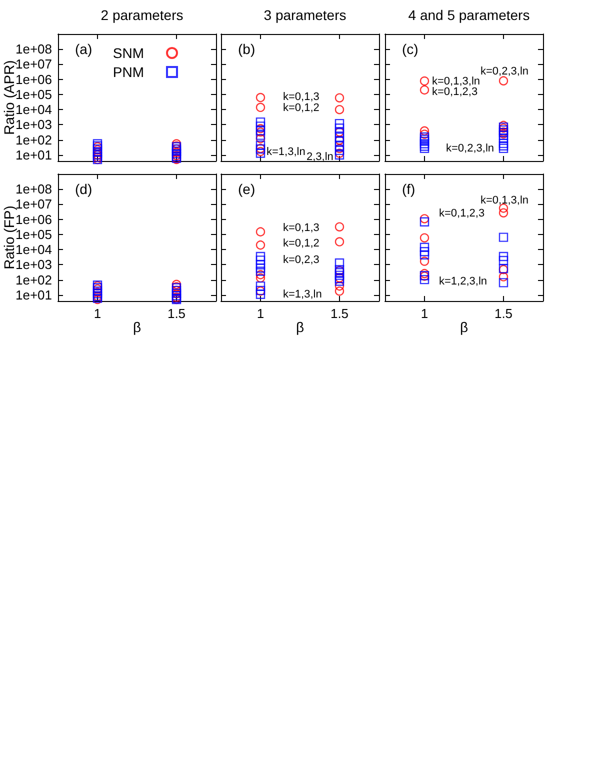  What do you see at coordinates (83, 49) in the screenshot?
I see `annotation: (a)` at bounding box center [83, 49].